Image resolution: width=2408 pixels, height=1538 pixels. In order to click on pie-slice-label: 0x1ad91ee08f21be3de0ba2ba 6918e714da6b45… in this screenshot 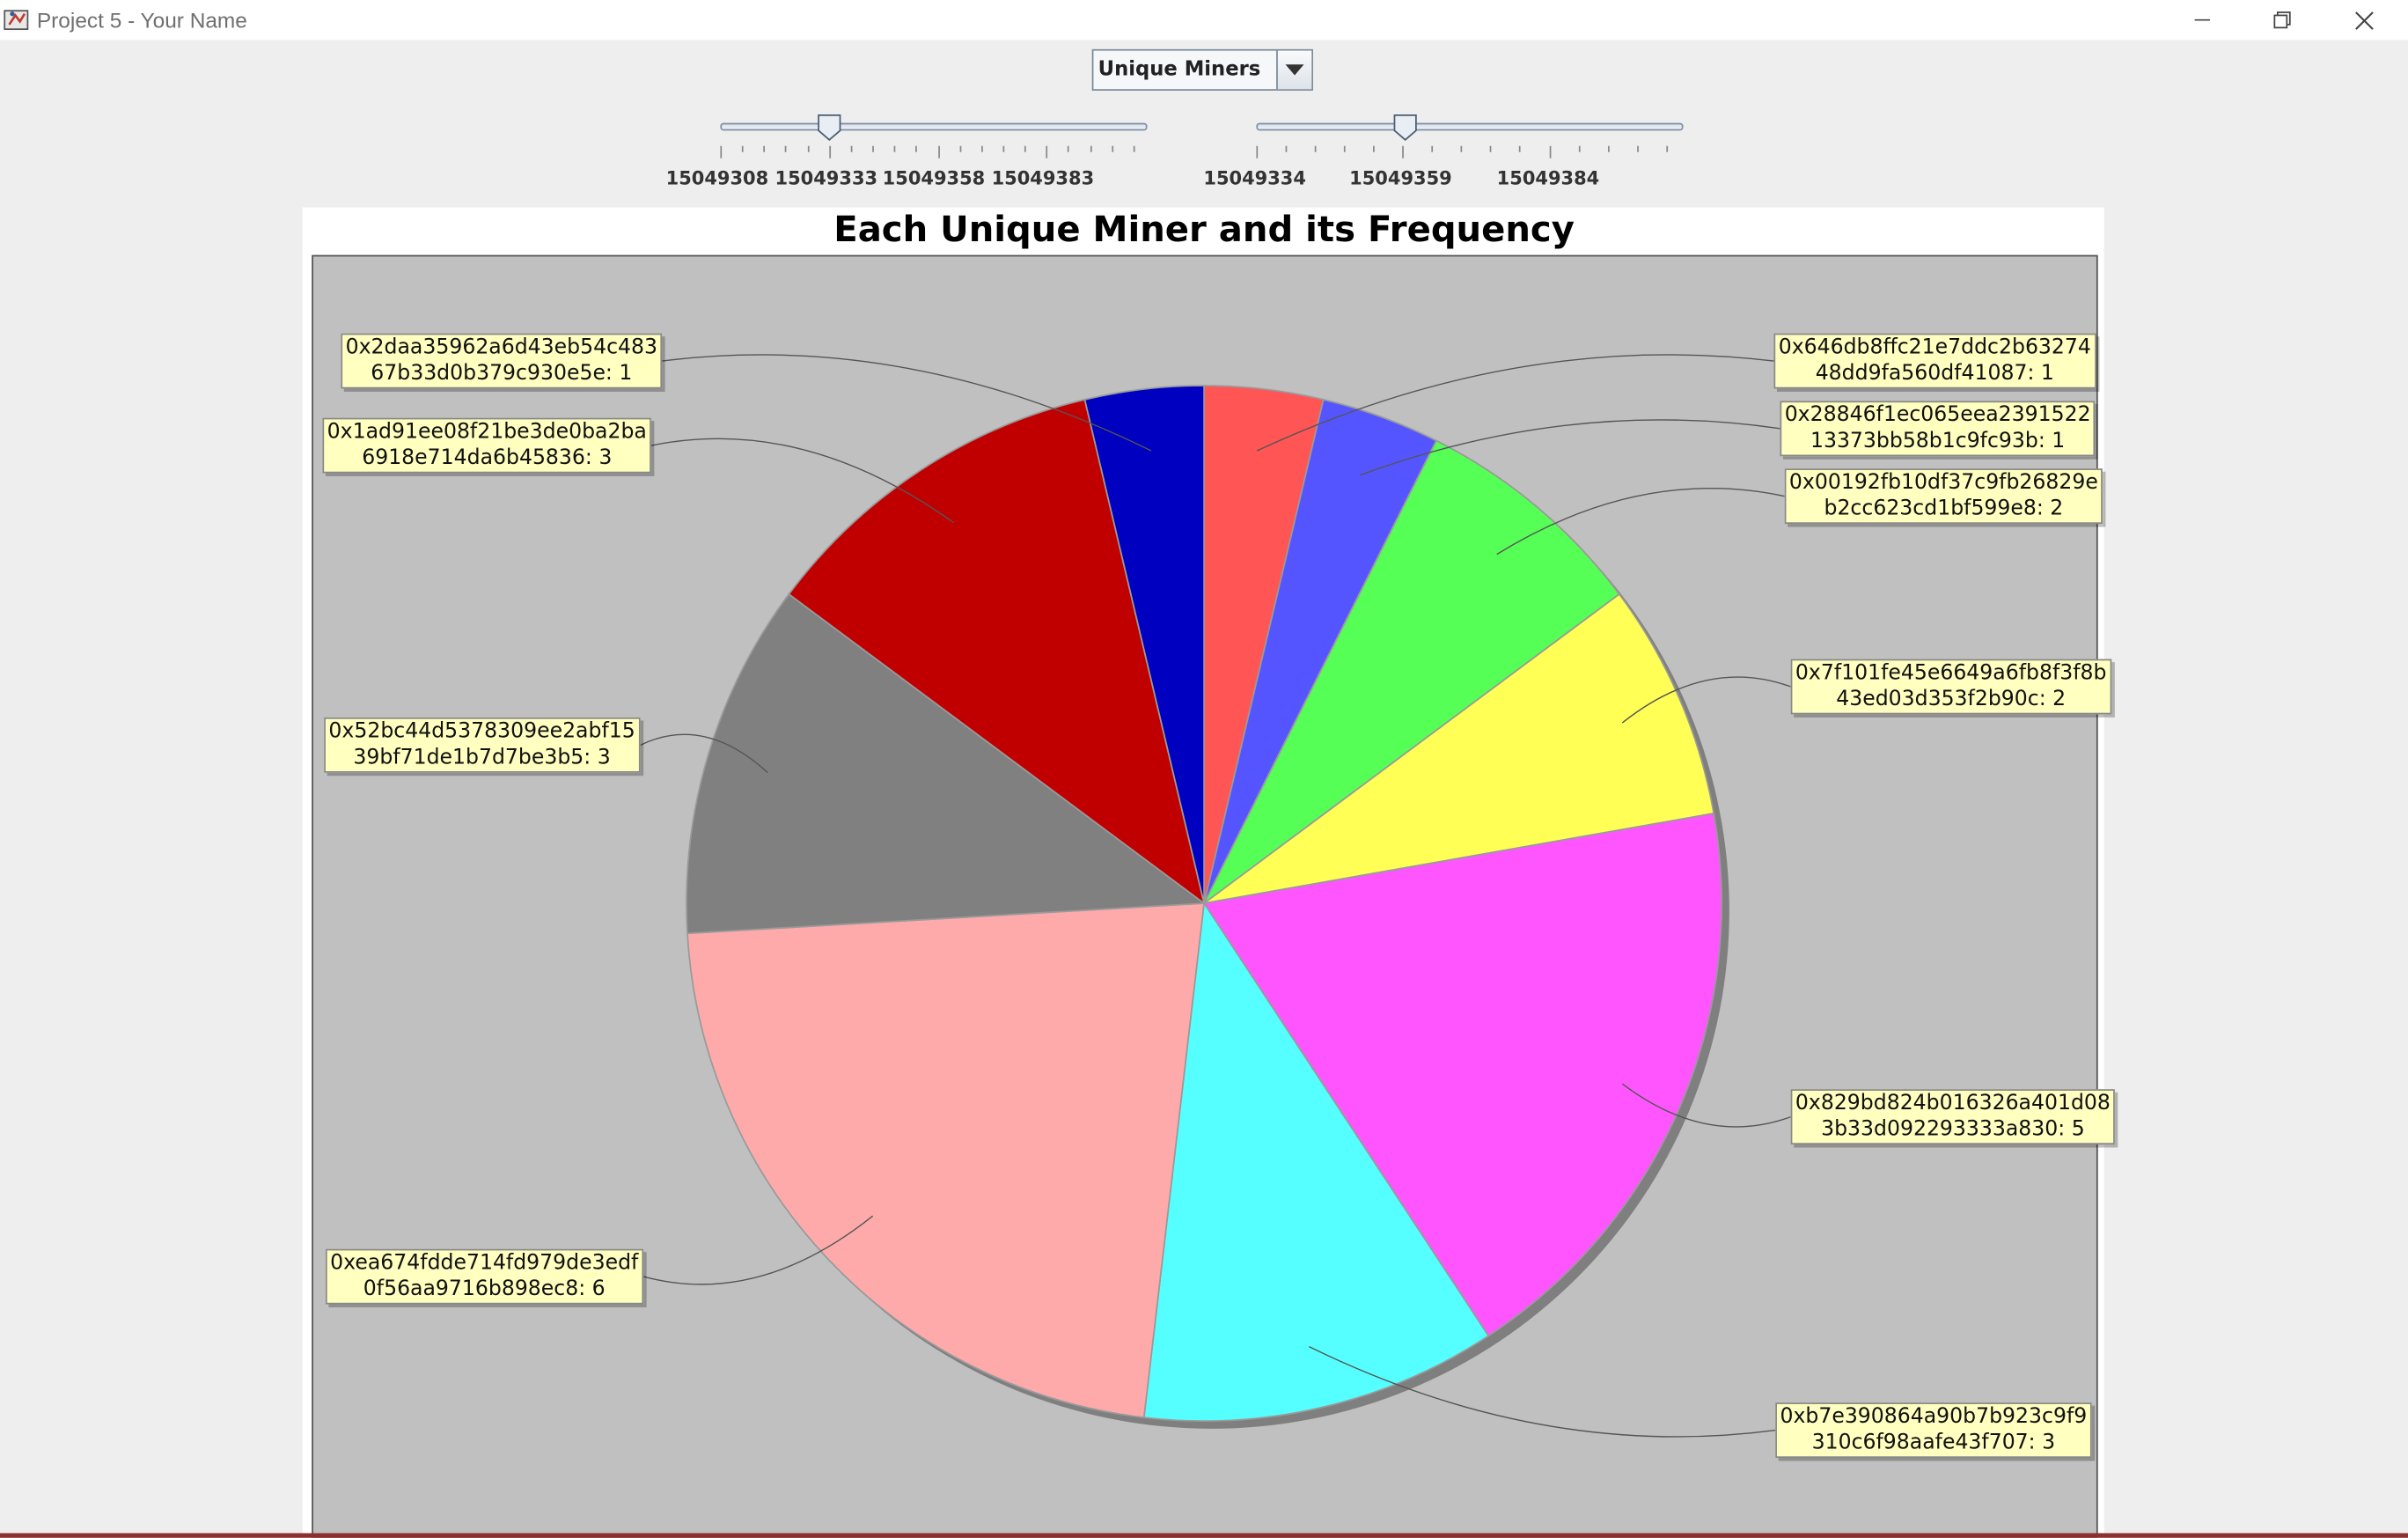, I will do `click(486, 446)`.